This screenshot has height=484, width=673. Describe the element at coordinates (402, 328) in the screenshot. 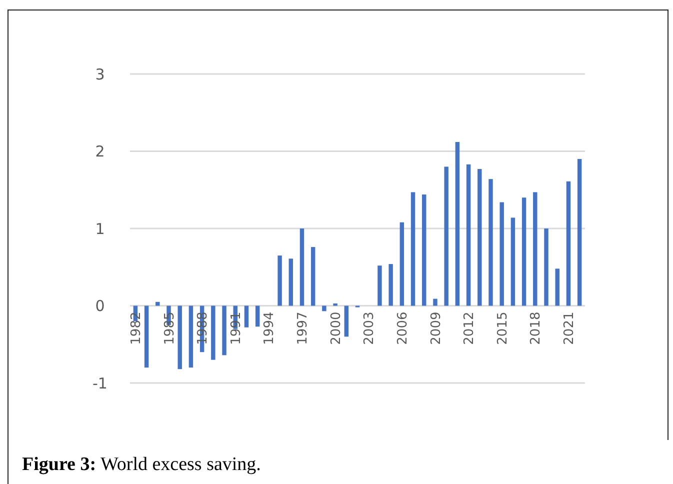

I see `x-tick-label: 2006` at that location.